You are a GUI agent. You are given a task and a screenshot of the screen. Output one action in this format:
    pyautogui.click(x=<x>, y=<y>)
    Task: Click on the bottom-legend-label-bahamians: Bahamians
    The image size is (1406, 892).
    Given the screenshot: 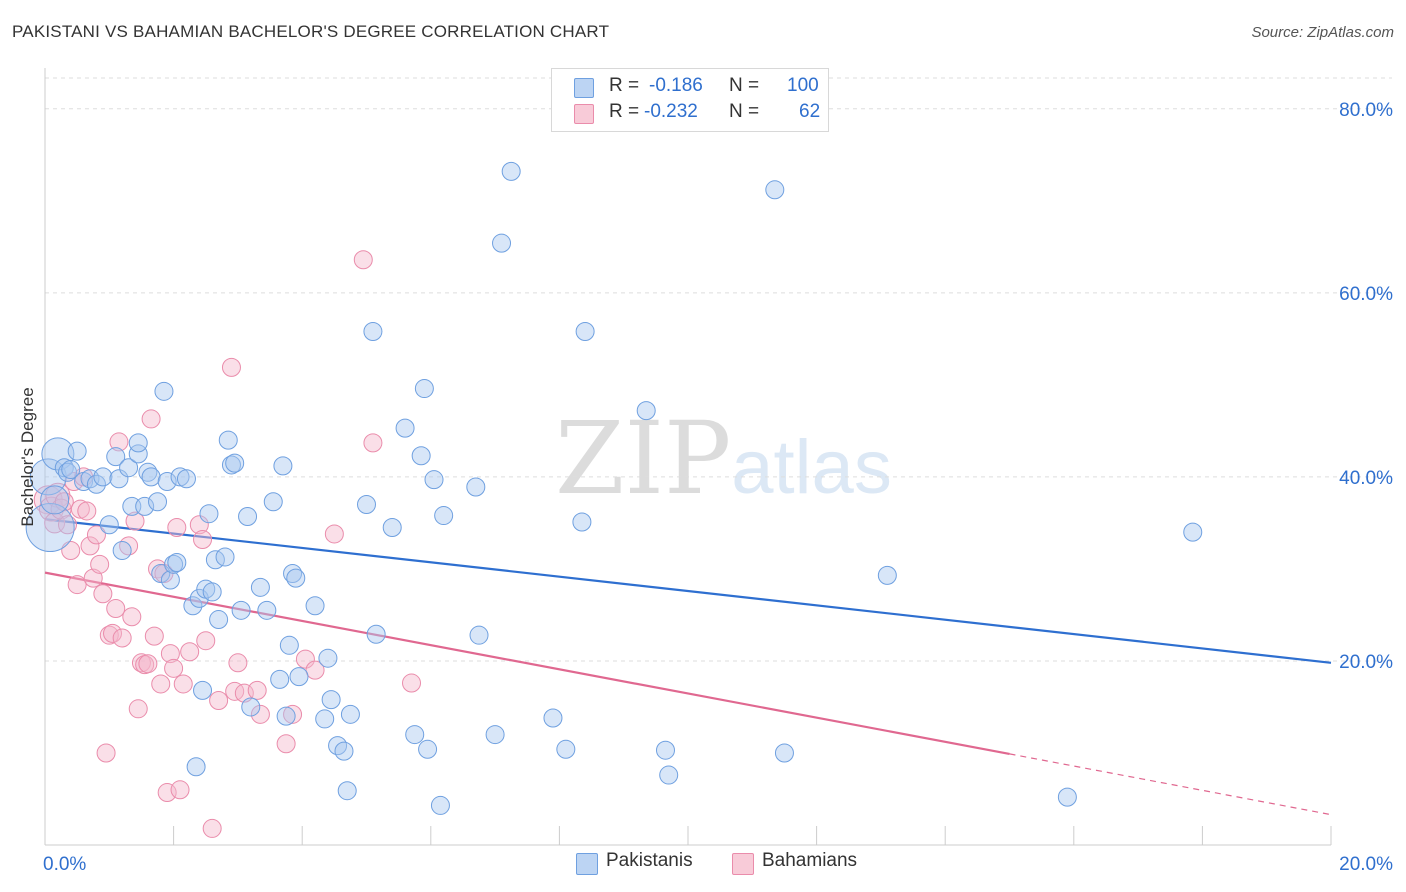 What is the action you would take?
    pyautogui.click(x=810, y=860)
    